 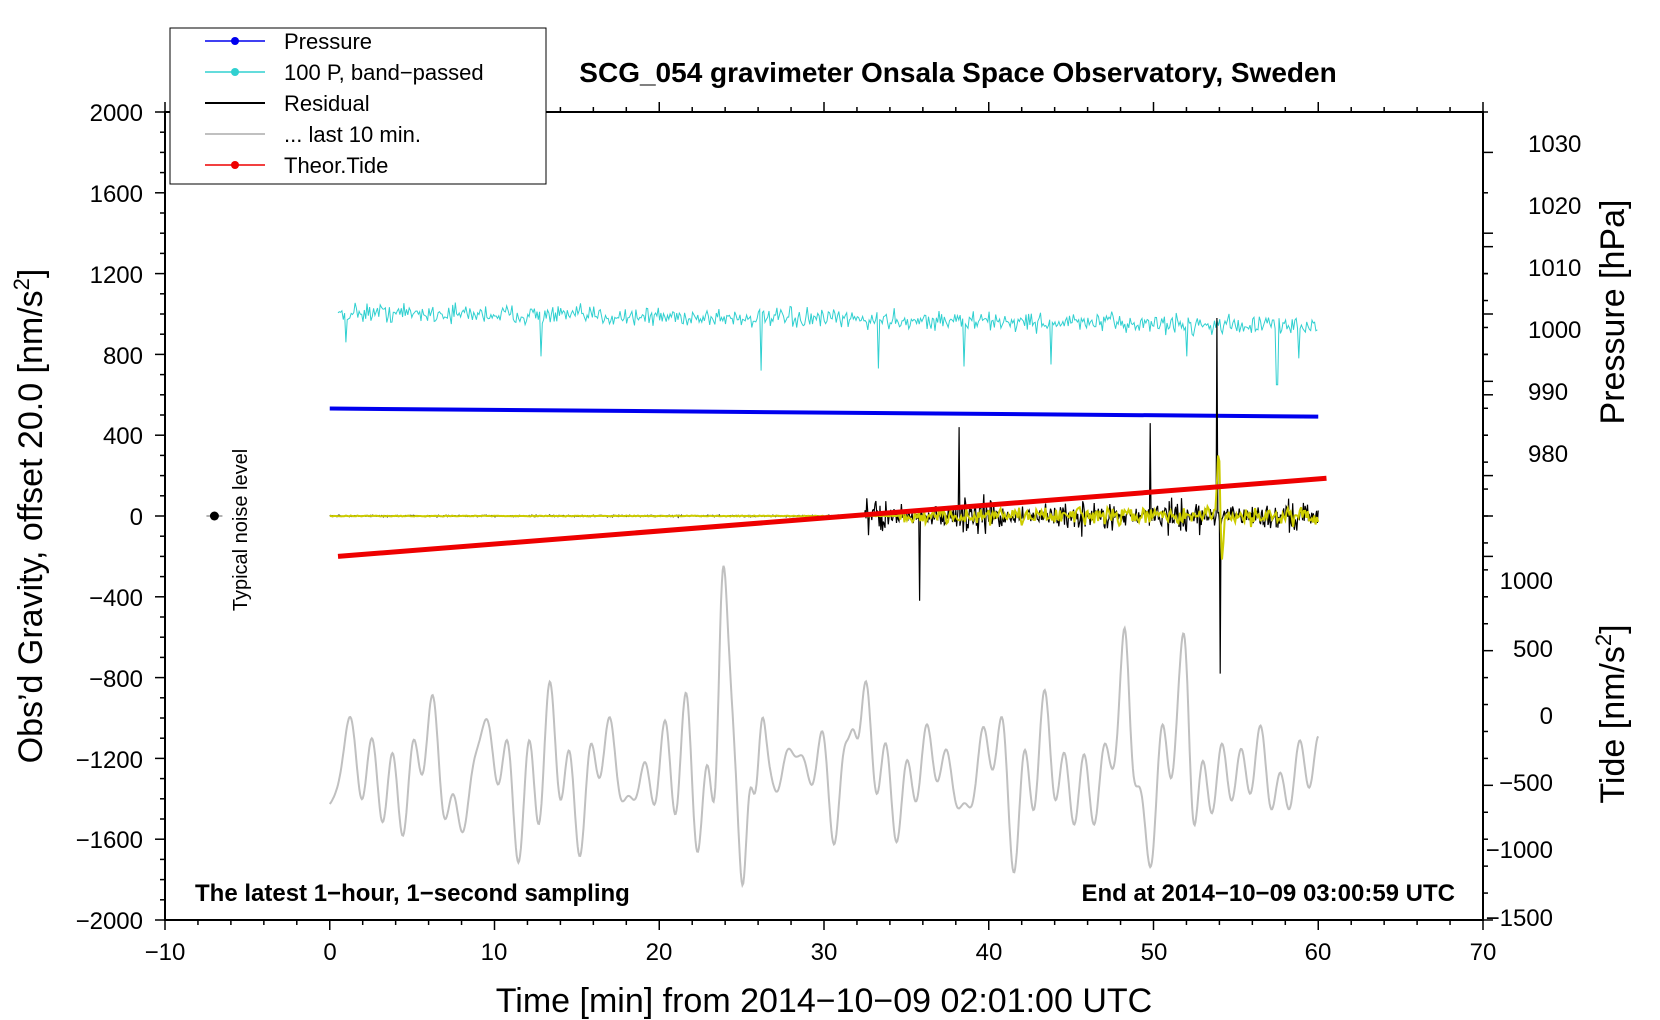 What do you see at coordinates (1554, 299) in the screenshot?
I see `pressure-tick-labels: 1030 1020 1010 1000 990 980` at bounding box center [1554, 299].